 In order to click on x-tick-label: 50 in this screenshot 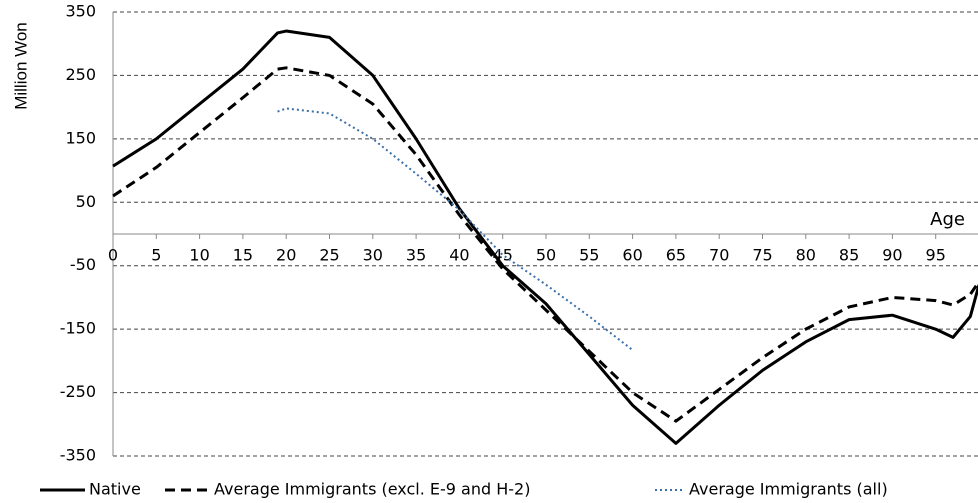, I will do `click(546, 255)`.